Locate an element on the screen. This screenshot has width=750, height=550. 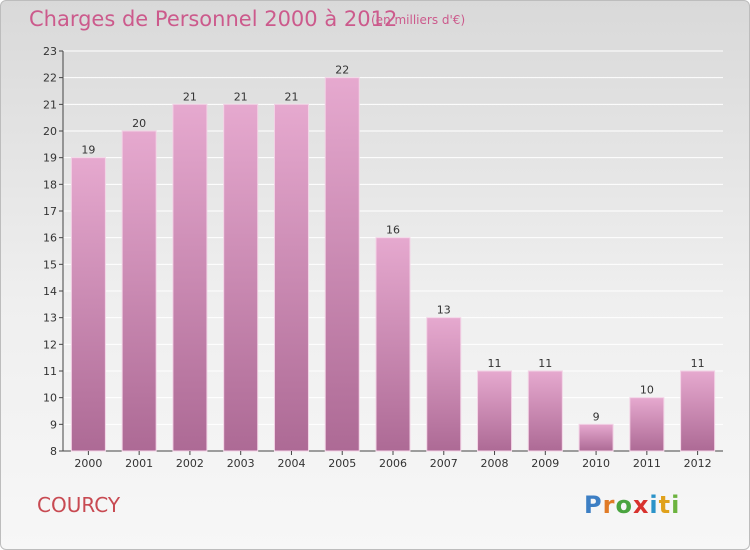
x-tick-label: 2008 is located at coordinates (495, 463).